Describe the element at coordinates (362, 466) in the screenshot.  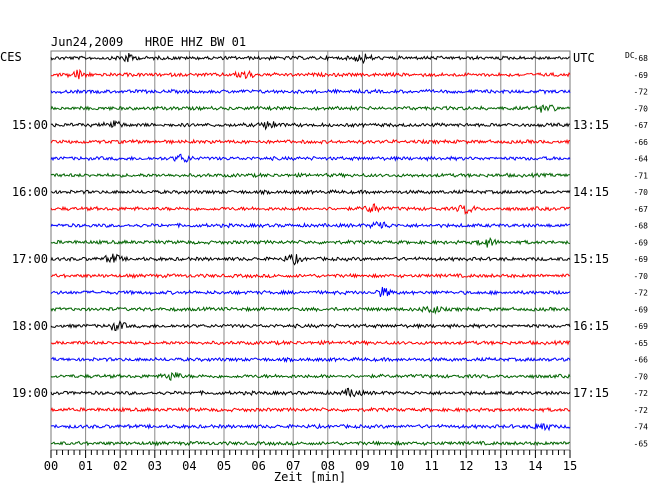
I see `x-tick-label: 09` at that location.